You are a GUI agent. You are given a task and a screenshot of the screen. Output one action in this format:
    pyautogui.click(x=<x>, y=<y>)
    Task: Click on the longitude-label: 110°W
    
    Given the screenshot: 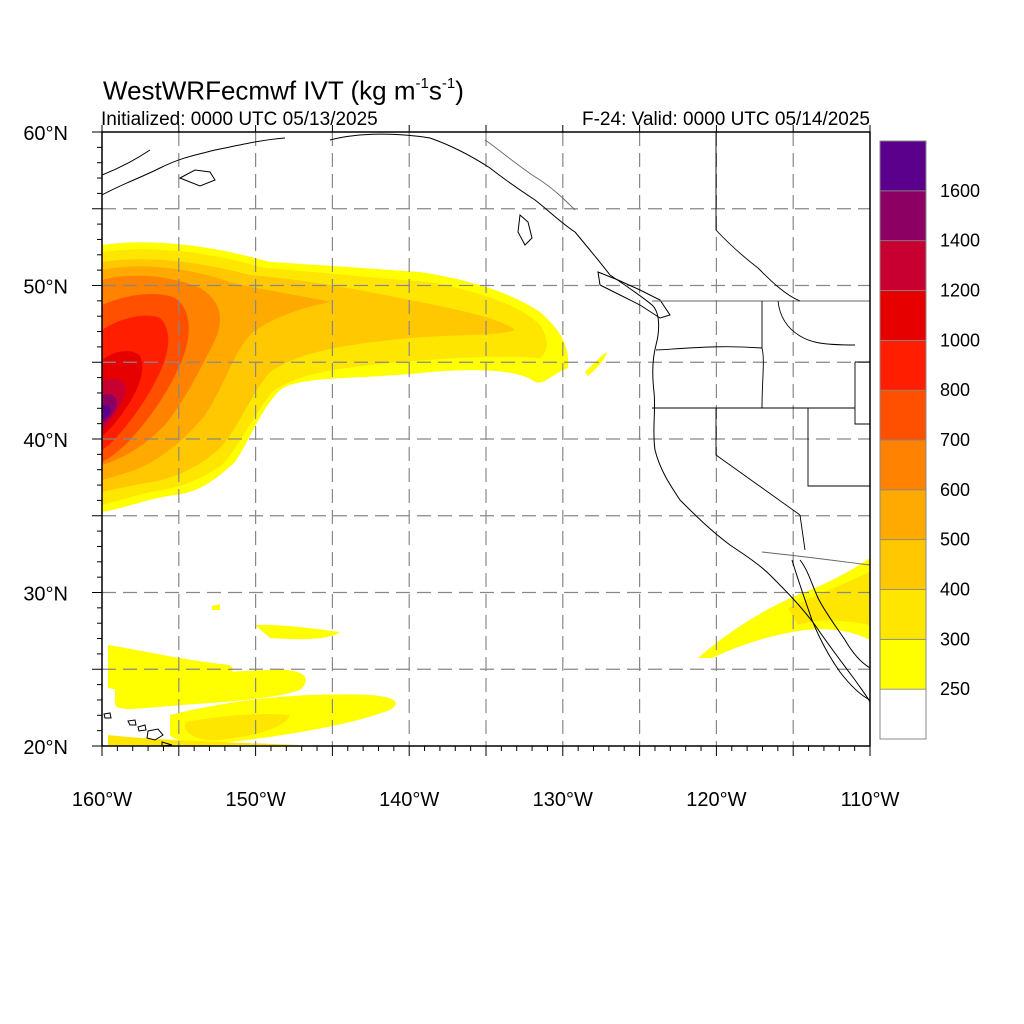 What is the action you would take?
    pyautogui.click(x=870, y=800)
    